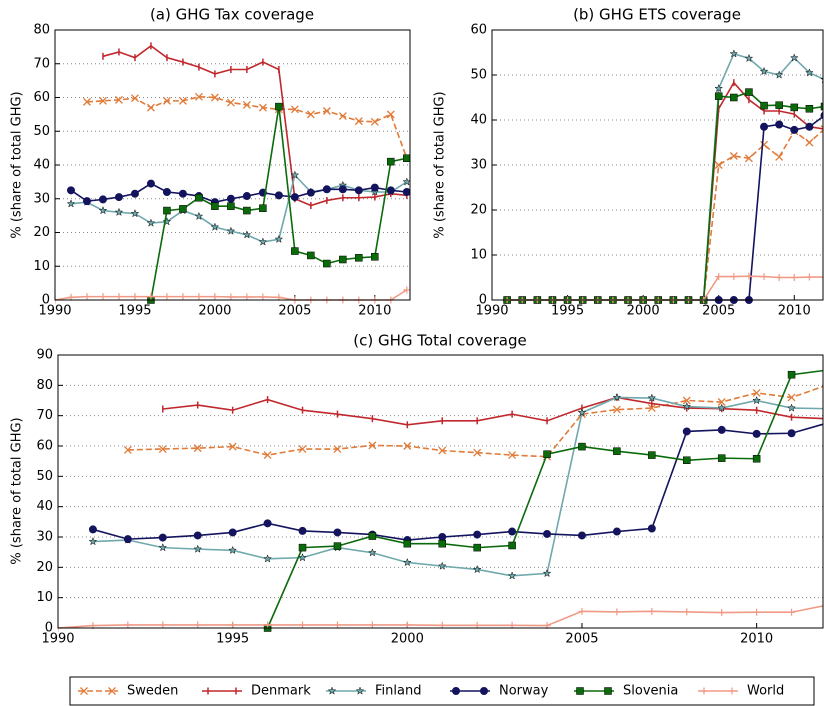 This screenshot has height=706, width=824. What do you see at coordinates (491, 311) in the screenshot?
I see `x-tick-label: 1990` at bounding box center [491, 311].